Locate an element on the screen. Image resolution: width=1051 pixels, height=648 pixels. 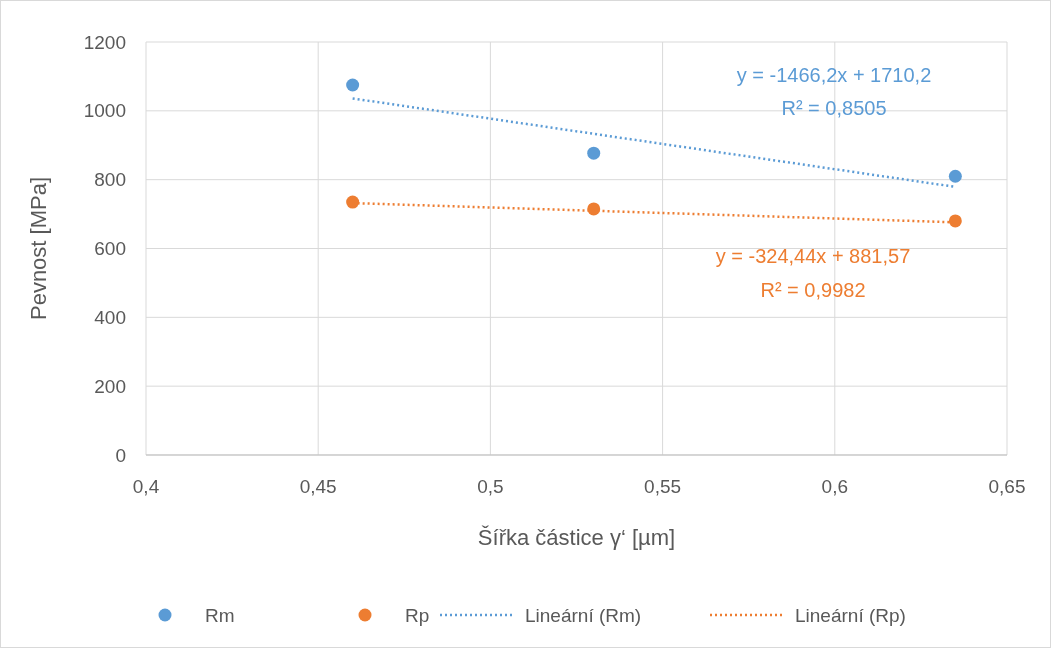
legend-label: Rp is located at coordinates (417, 615).